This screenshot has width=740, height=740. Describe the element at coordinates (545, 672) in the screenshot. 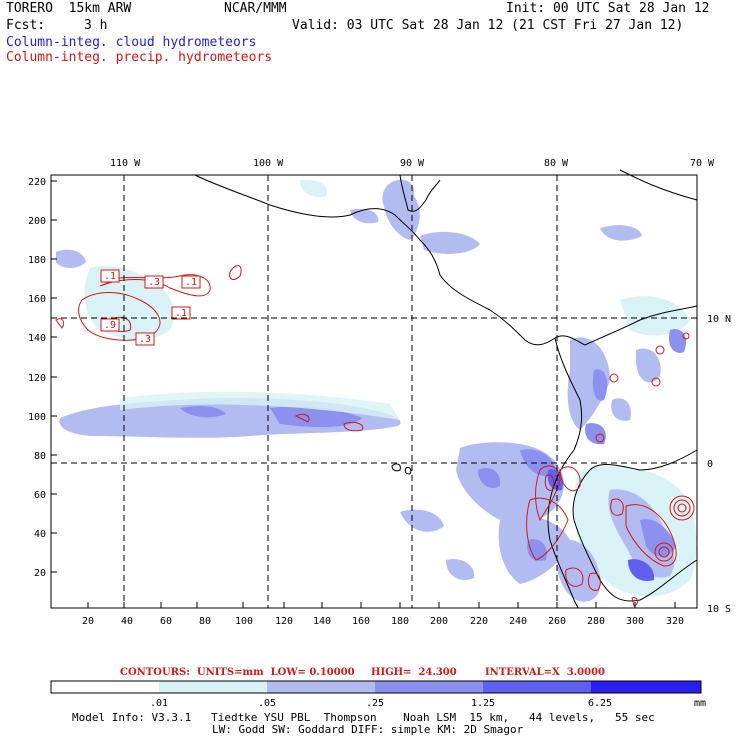

I see `contour-interval: INTERVAL=X 3.0000` at that location.